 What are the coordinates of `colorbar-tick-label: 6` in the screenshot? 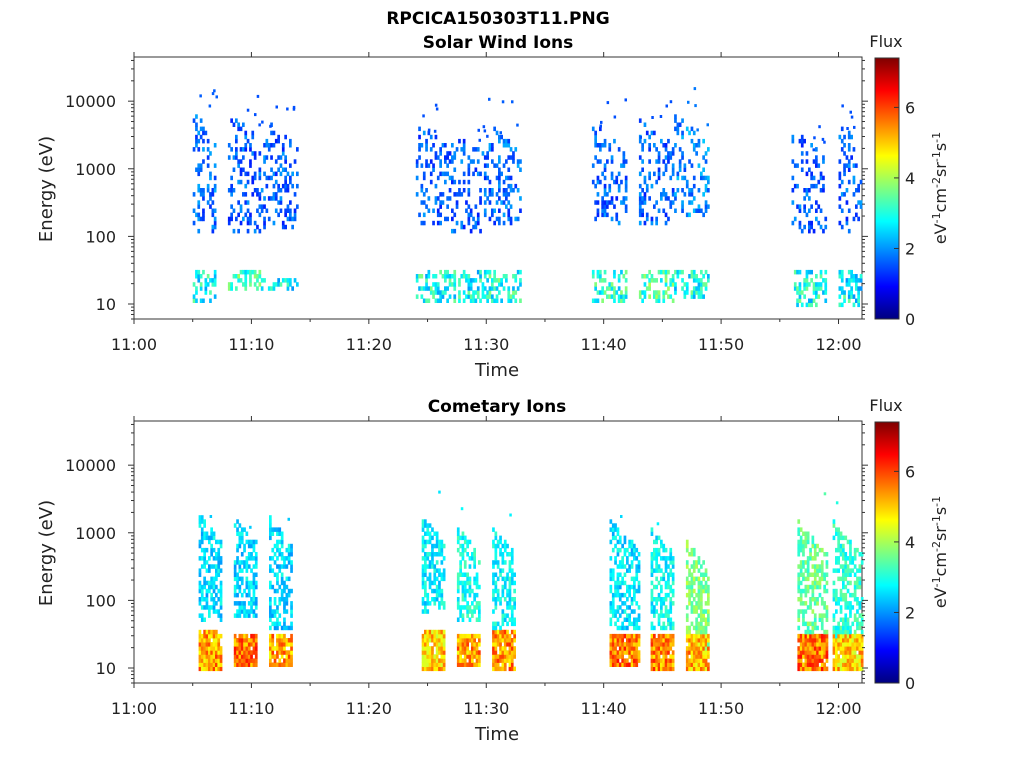 It's located at (910, 471).